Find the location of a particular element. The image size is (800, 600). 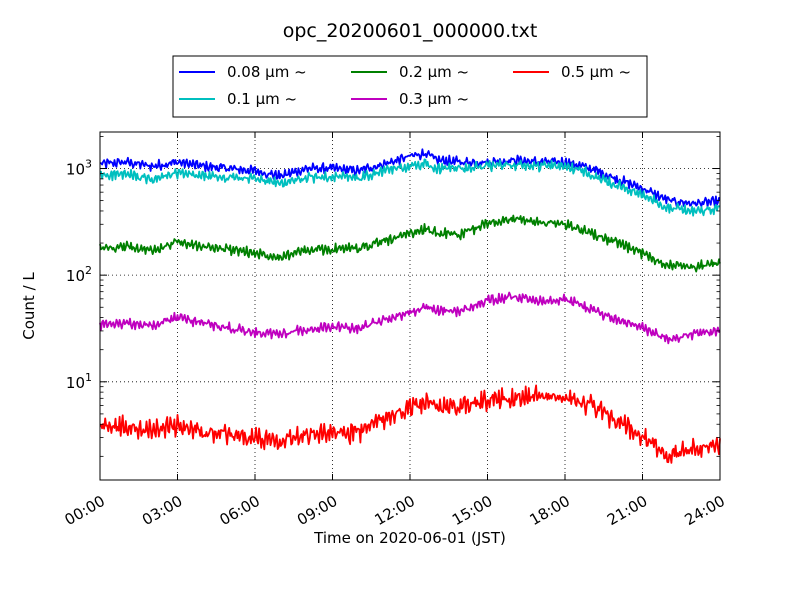

y-tick-label: 10² is located at coordinates (79, 274).